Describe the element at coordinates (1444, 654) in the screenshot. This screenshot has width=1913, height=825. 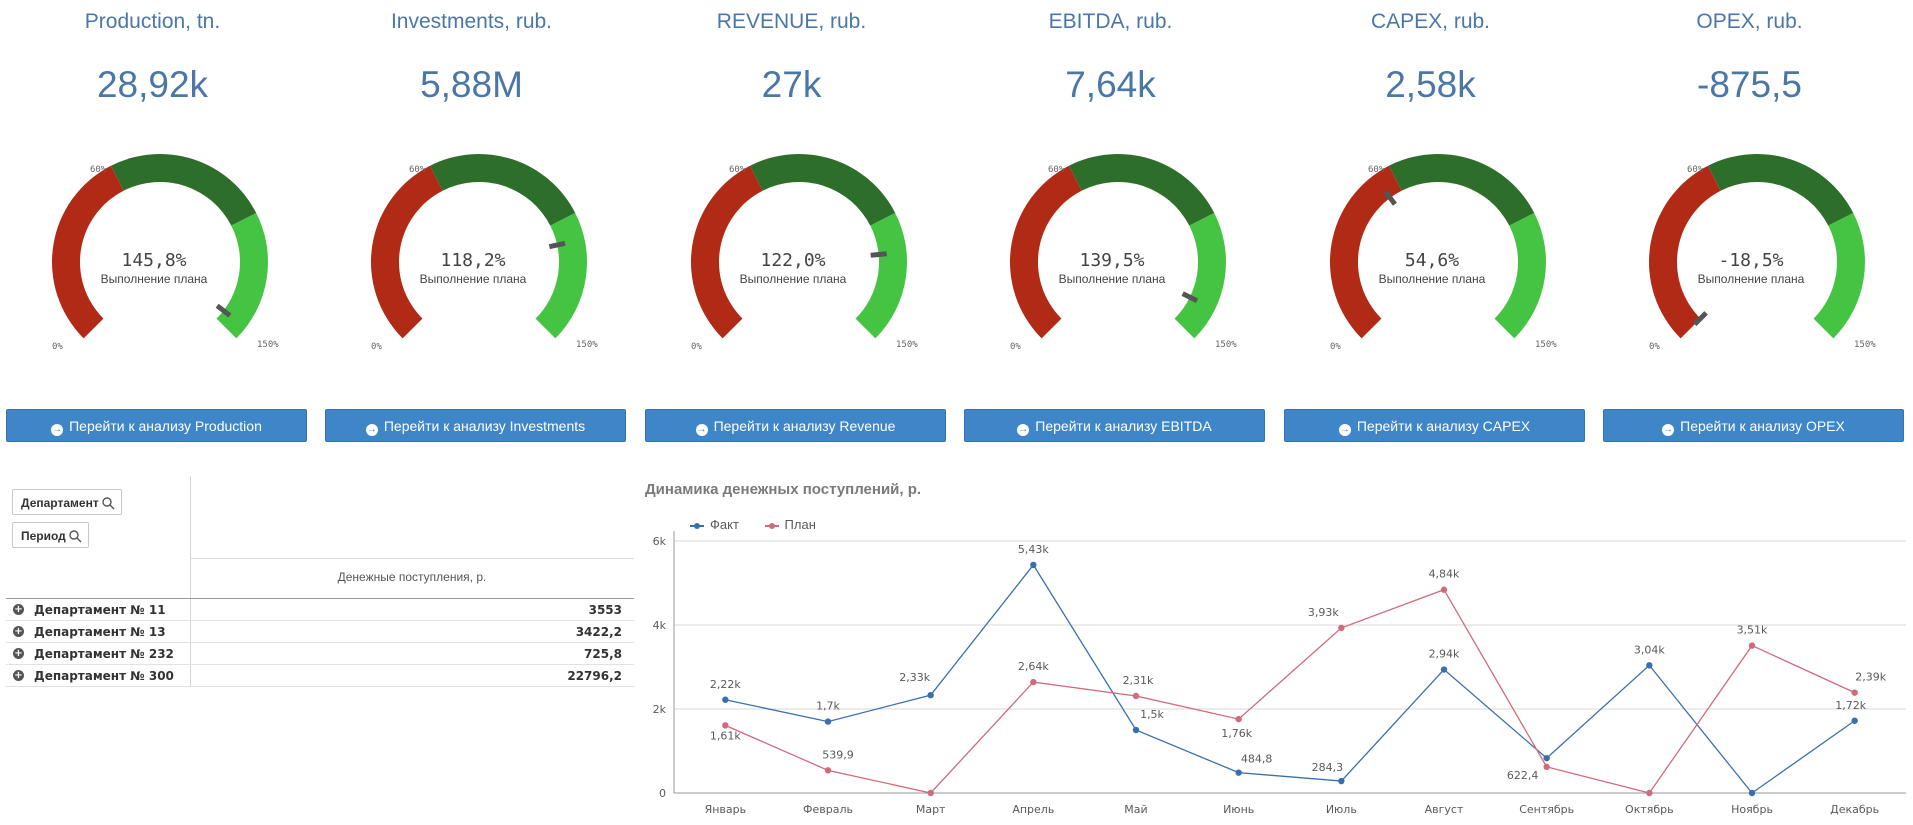
I see `data-label: 2,94k` at that location.